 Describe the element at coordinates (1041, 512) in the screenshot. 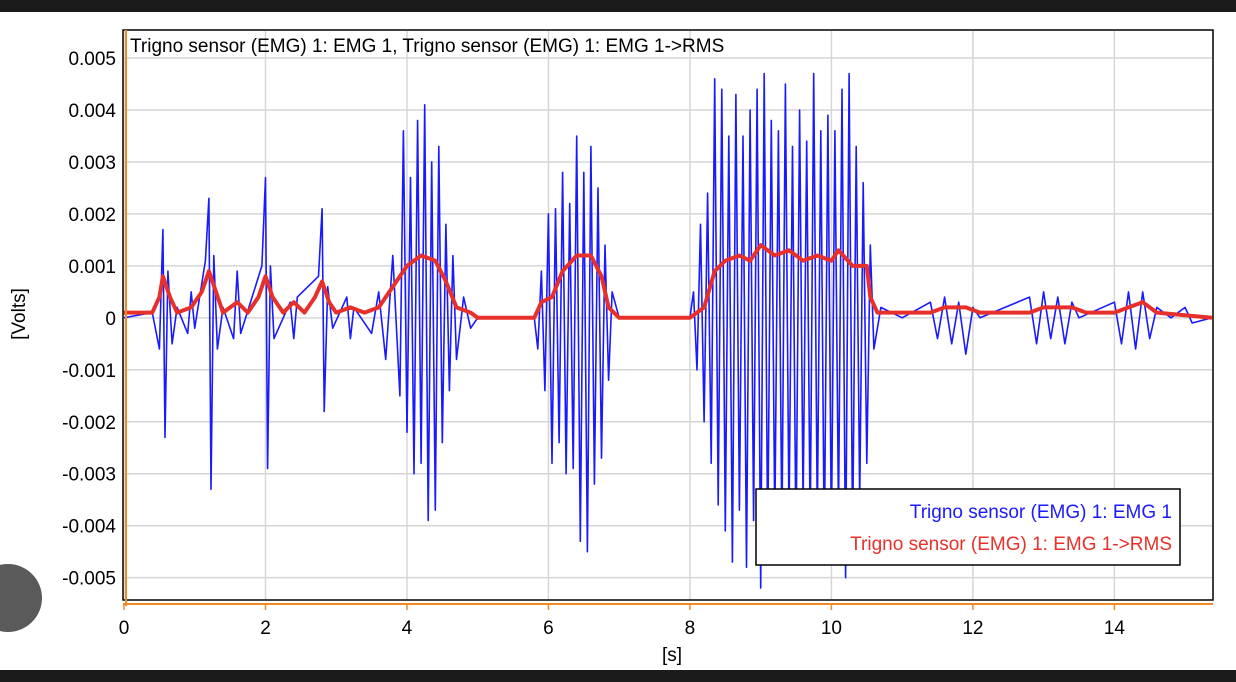

I see `legend-entry: Trigno sensor (EMG) 1: EMG 1` at that location.